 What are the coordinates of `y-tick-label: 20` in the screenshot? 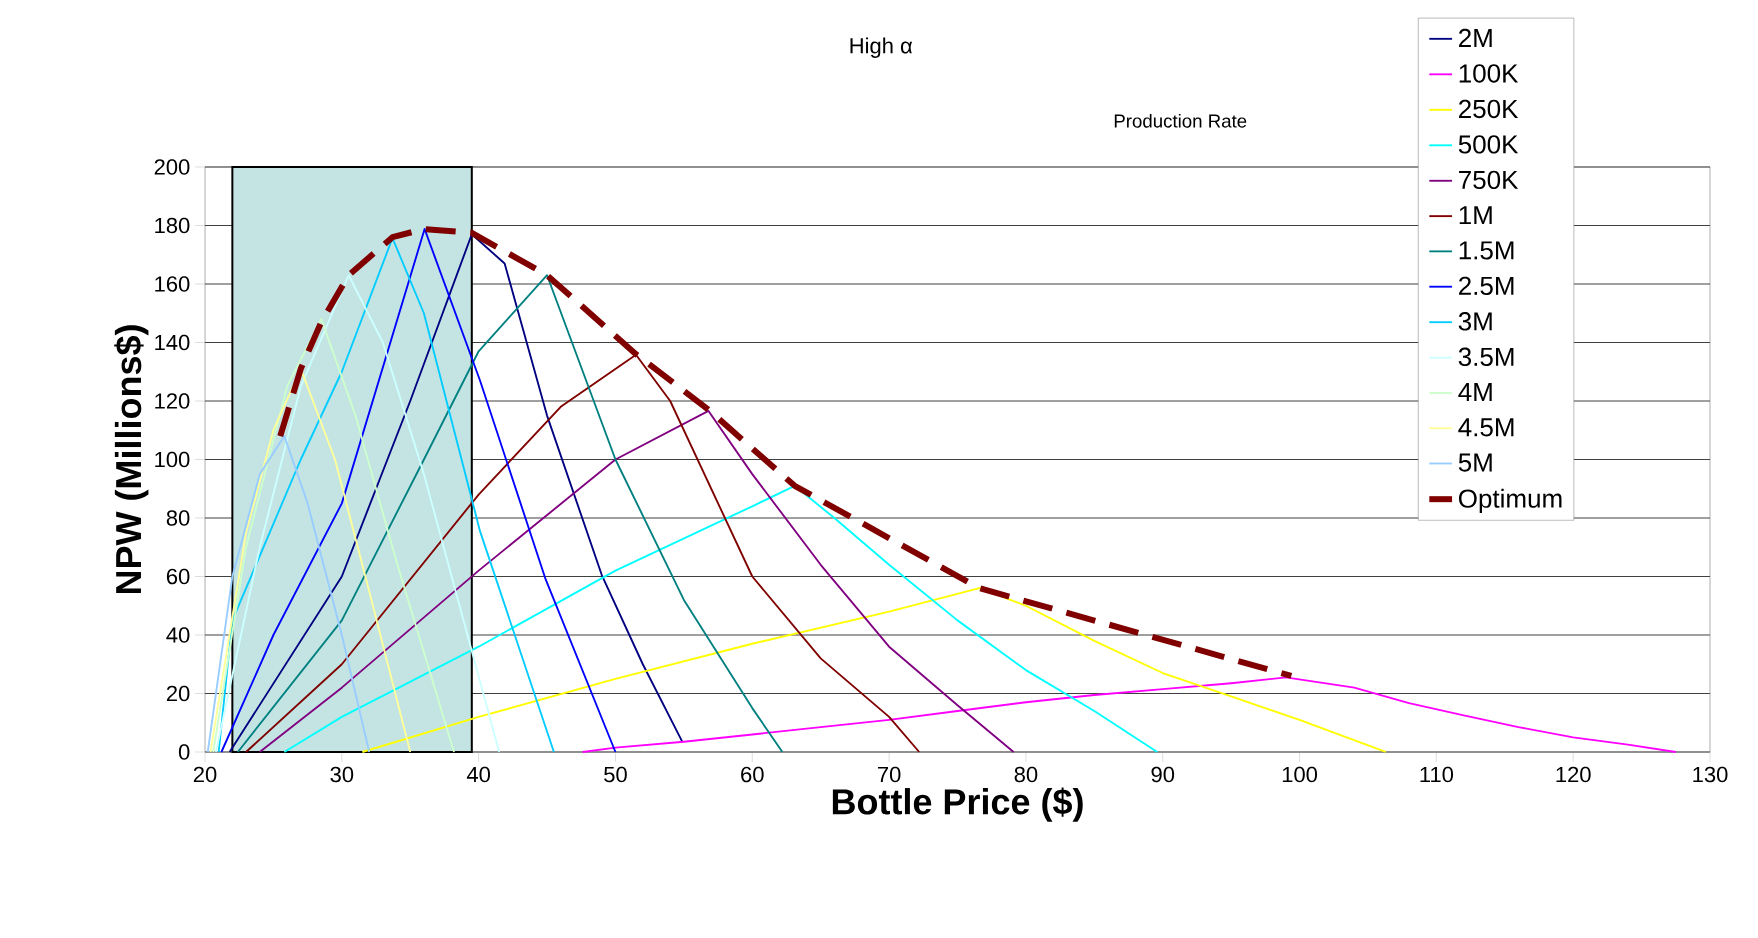 It's located at (178, 693).